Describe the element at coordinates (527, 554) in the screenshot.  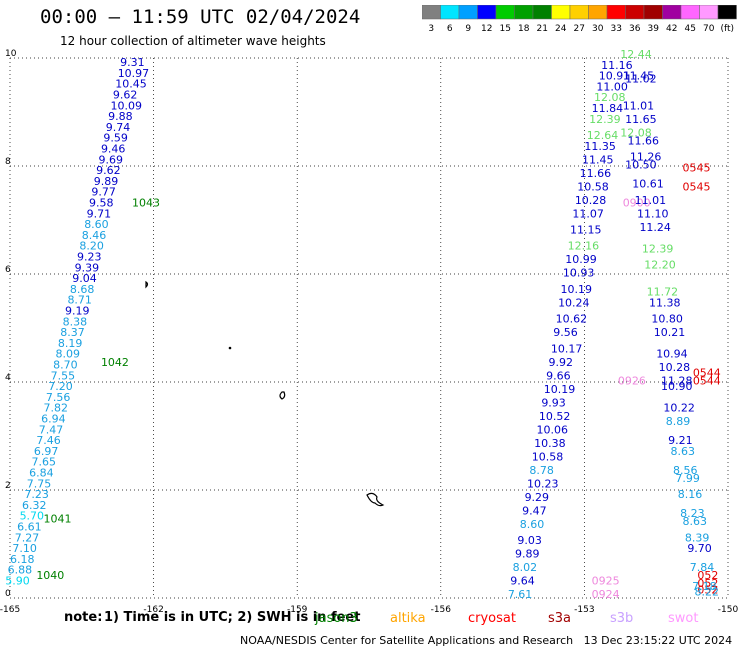
I see `data-label: 9.89` at that location.